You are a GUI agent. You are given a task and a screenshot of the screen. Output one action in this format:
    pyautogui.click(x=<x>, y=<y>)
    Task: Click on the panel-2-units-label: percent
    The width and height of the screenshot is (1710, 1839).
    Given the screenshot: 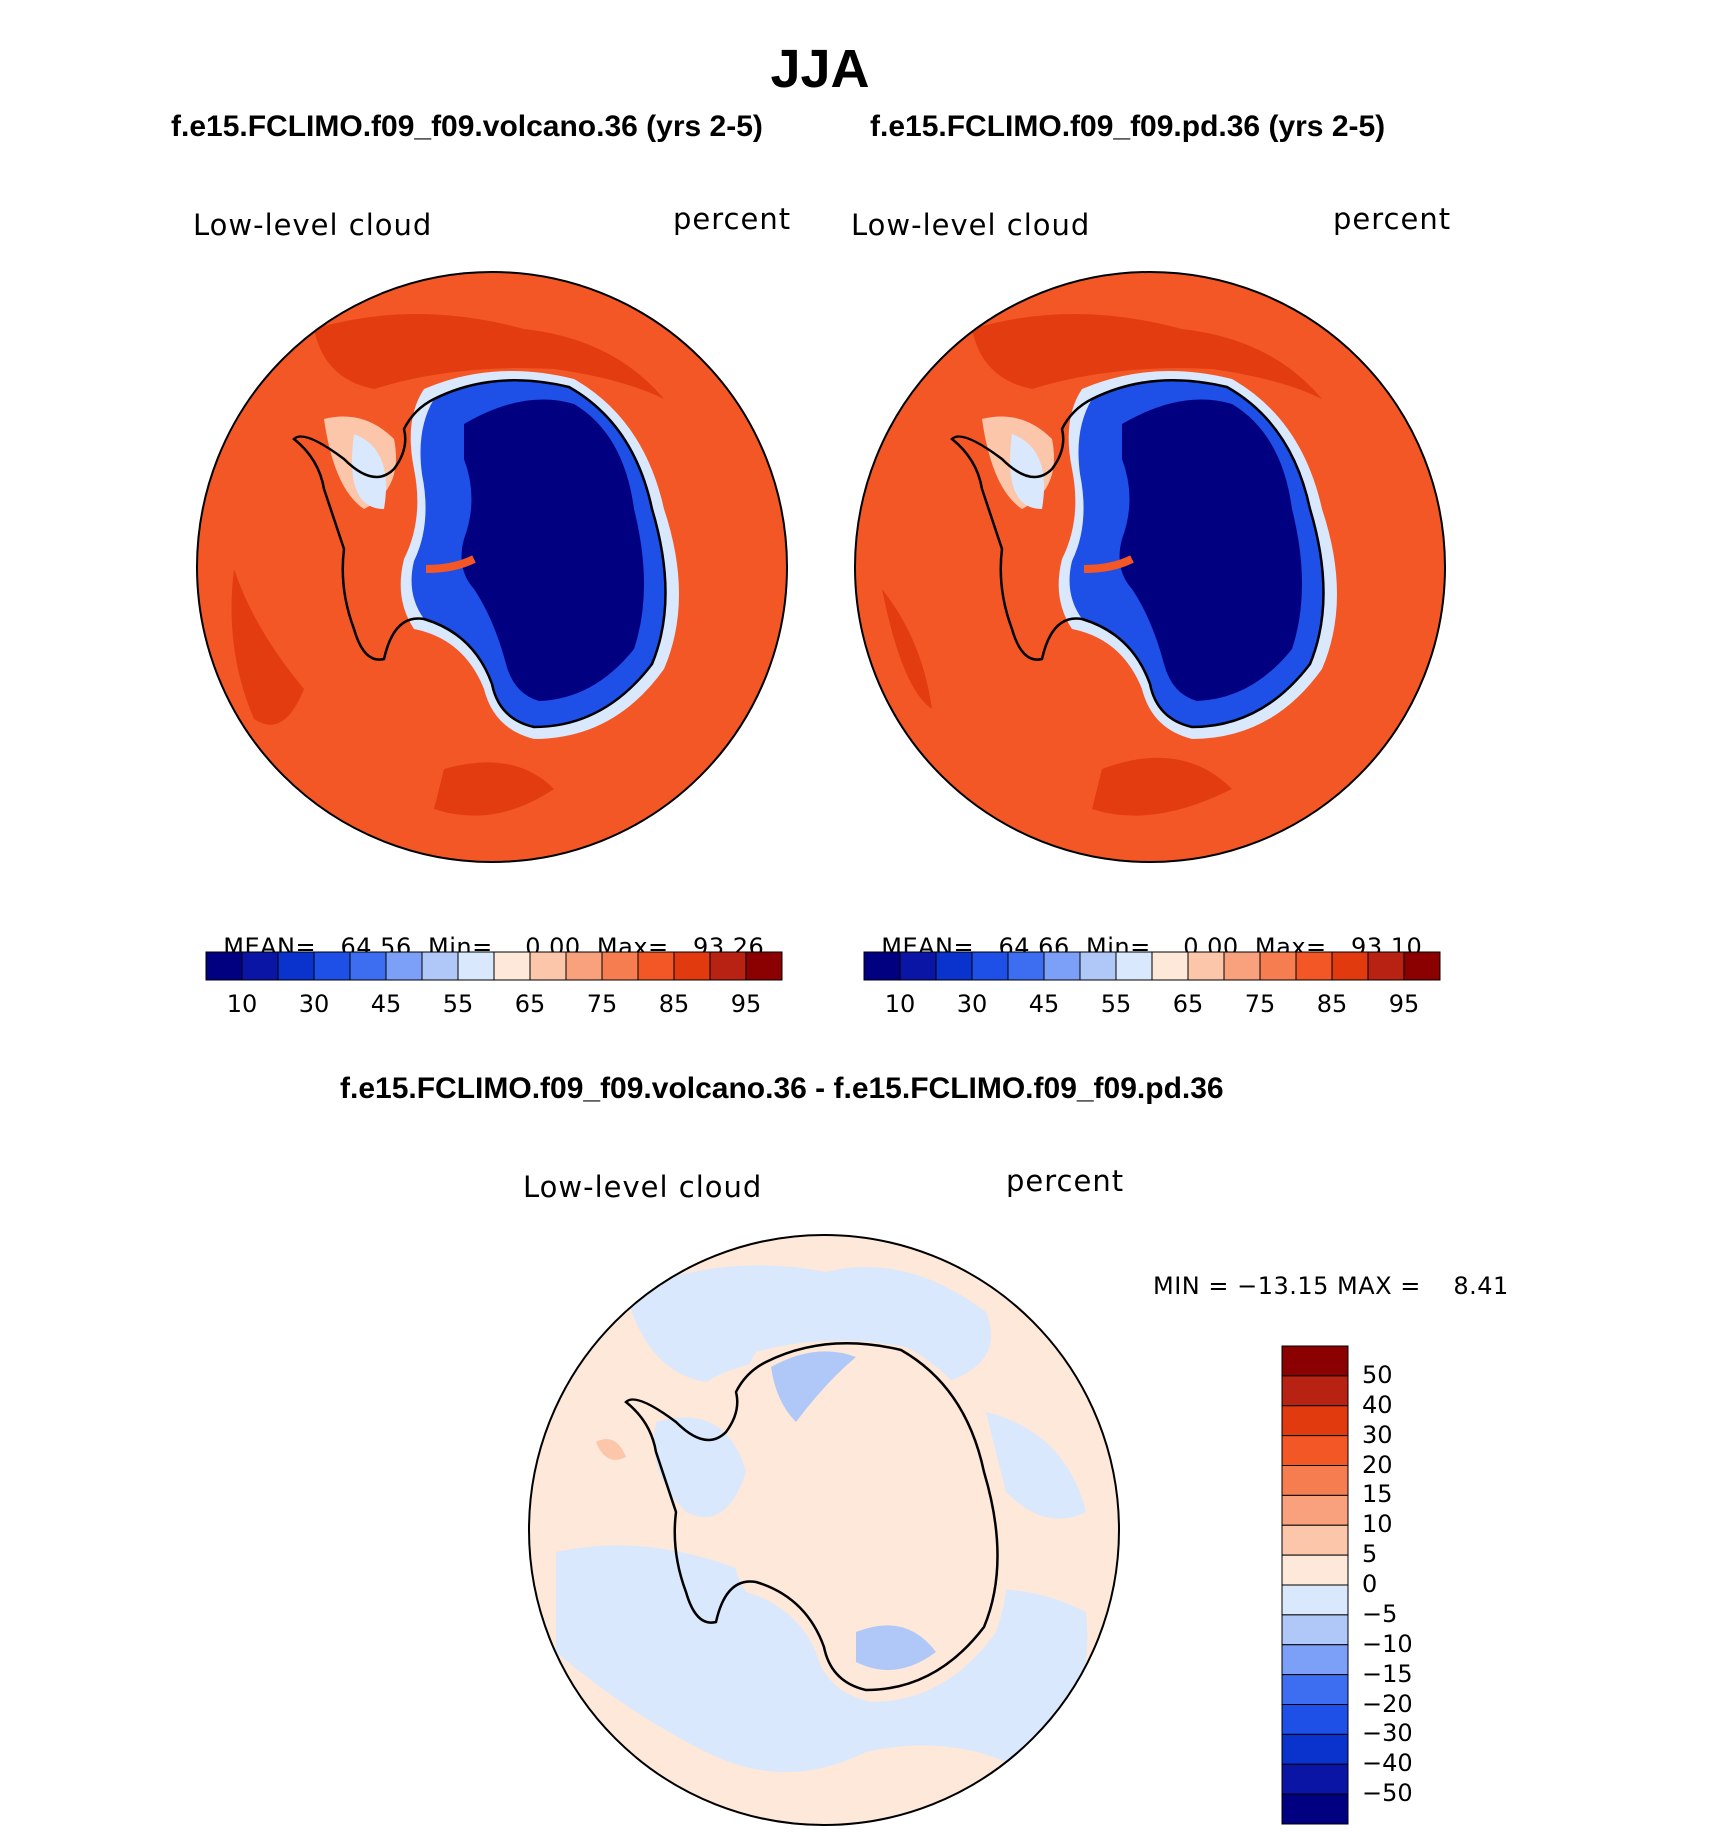 What is the action you would take?
    pyautogui.click(x=1392, y=219)
    